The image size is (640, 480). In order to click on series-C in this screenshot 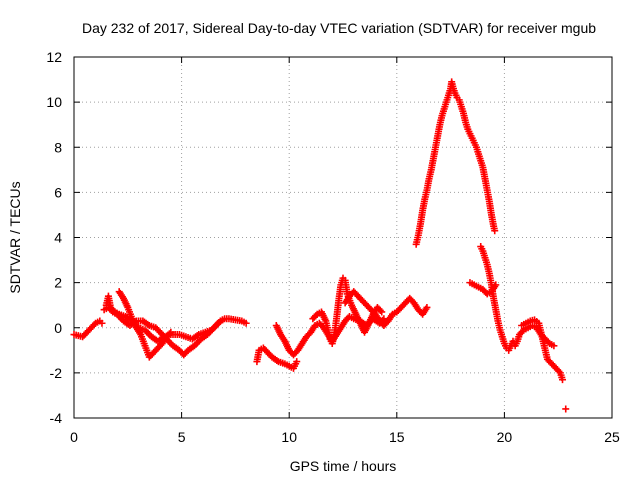, I will do `click(163, 331)`.